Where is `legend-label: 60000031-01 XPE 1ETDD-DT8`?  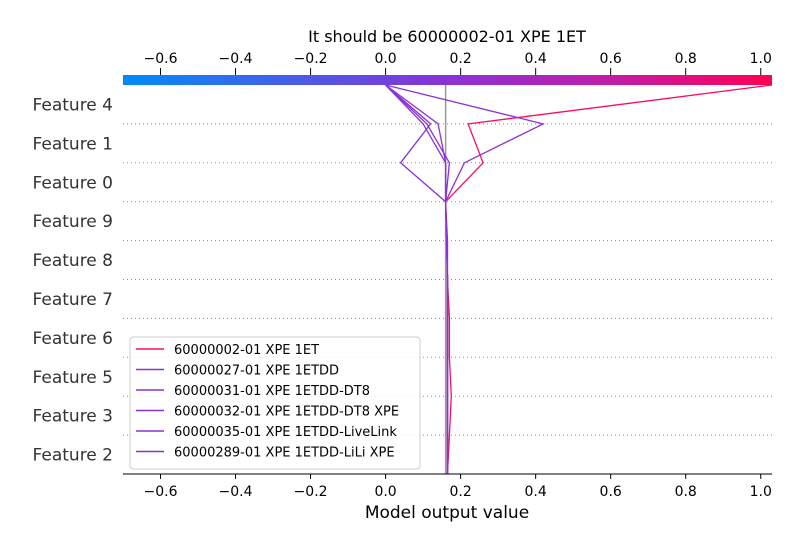 legend-label: 60000031-01 XPE 1ETDD-DT8 is located at coordinates (272, 391).